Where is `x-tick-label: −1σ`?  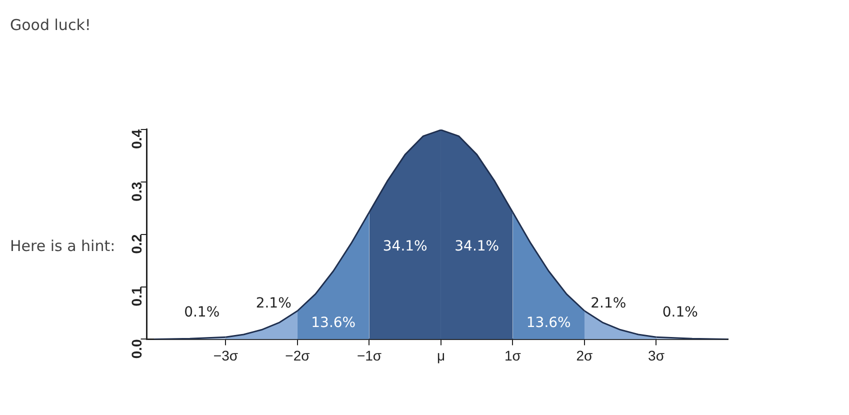
x-tick-label: −1σ is located at coordinates (369, 355).